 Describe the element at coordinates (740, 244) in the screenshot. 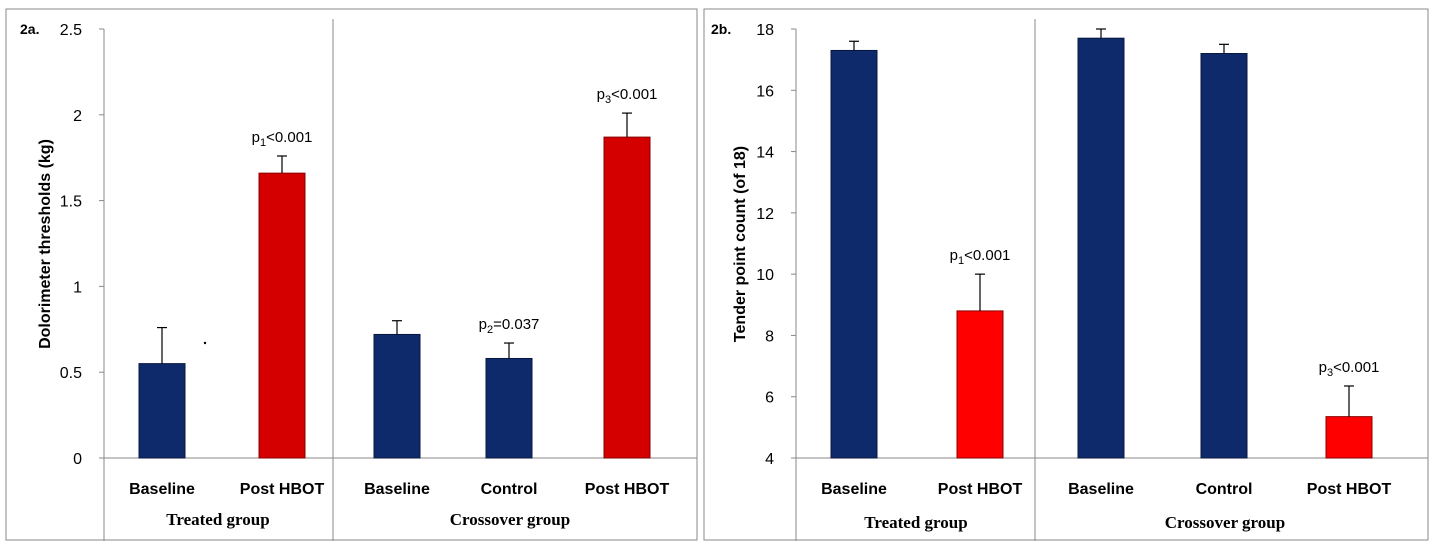

I see `panel-b-y-axis-label: Tender point count (of 18)` at that location.